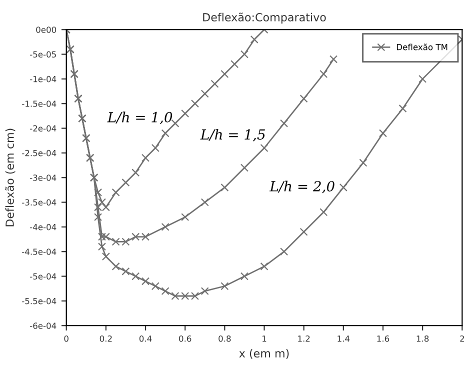 The image size is (474, 370). What do you see at coordinates (232, 135) in the screenshot?
I see `annotation: L/h = 1,5` at bounding box center [232, 135].